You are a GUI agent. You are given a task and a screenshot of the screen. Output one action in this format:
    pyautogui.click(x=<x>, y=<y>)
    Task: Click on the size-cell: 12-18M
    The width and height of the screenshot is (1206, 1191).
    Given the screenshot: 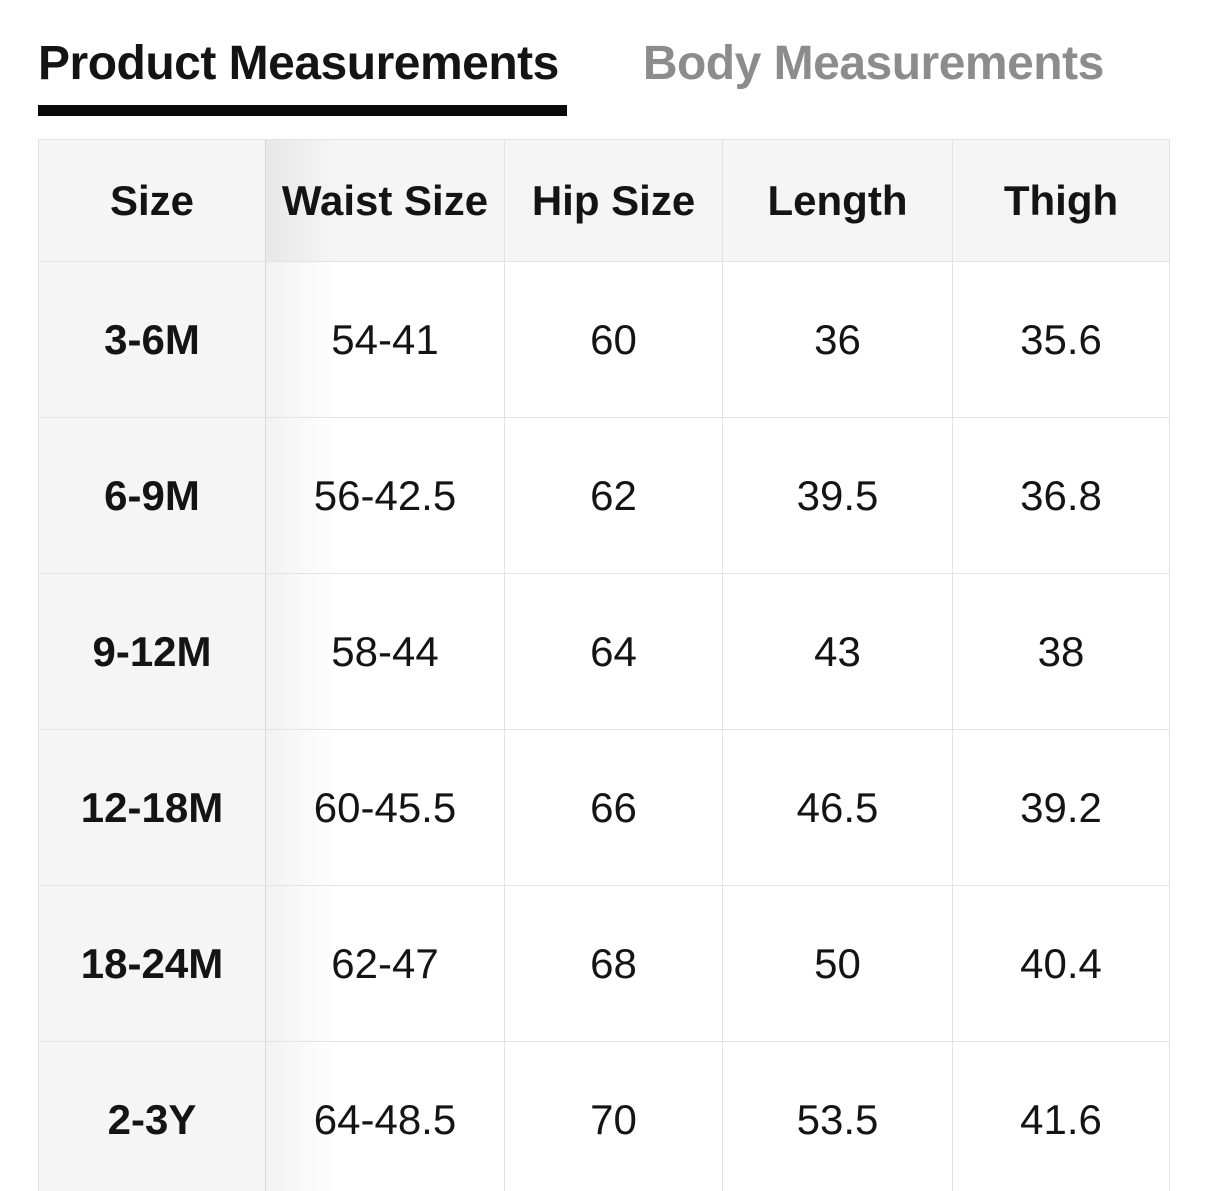 What is the action you would take?
    pyautogui.click(x=188, y=807)
    